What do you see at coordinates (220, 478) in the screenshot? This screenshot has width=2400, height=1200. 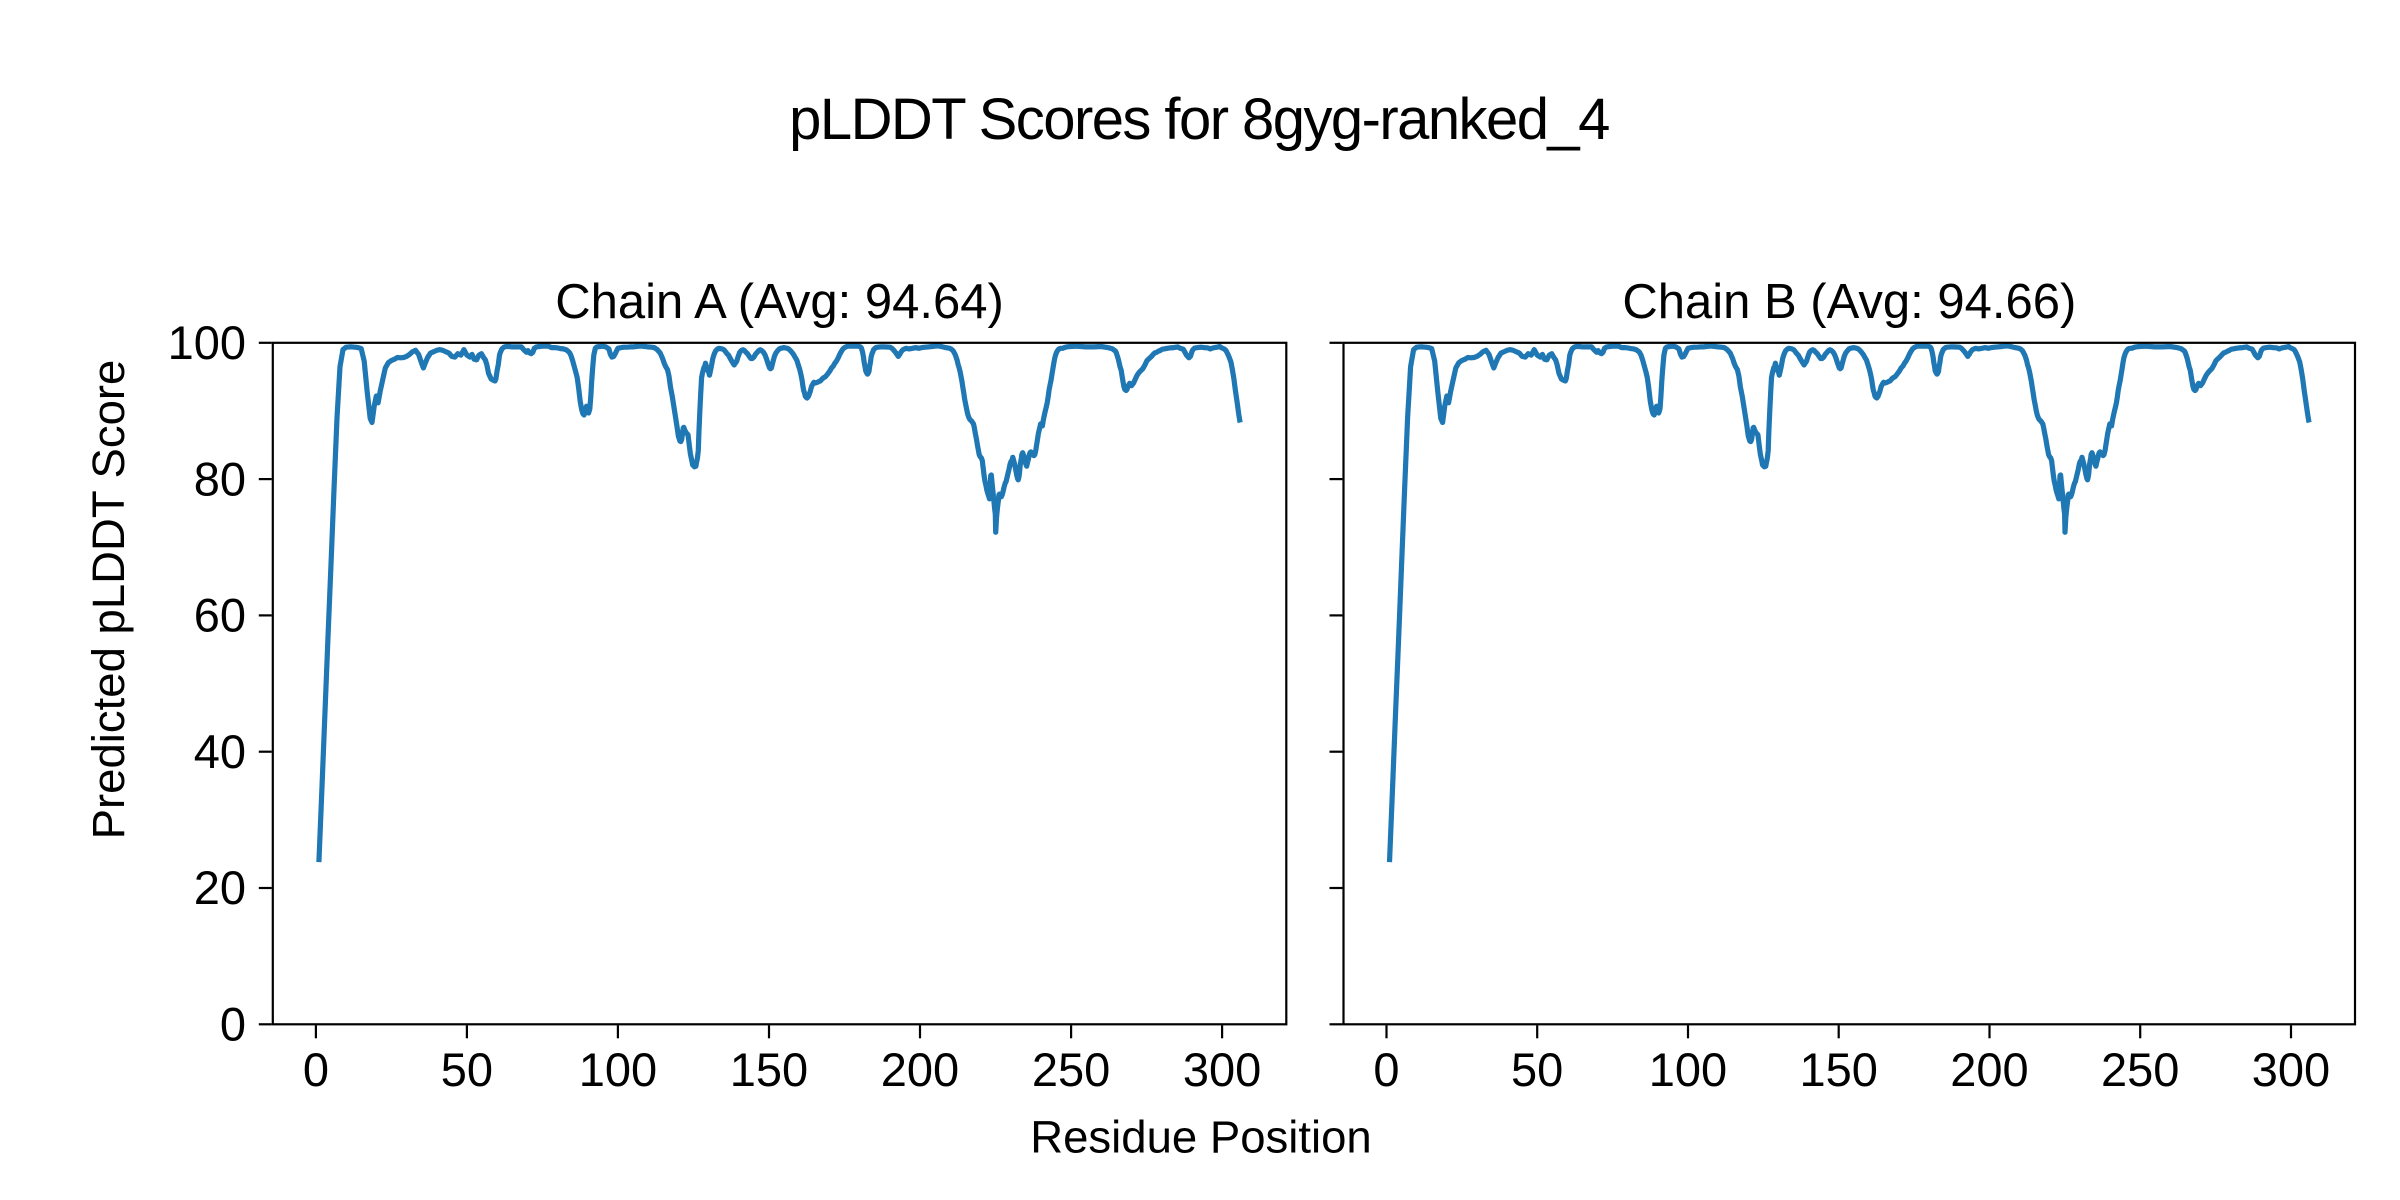 I see `svg-text: 80` at bounding box center [220, 478].